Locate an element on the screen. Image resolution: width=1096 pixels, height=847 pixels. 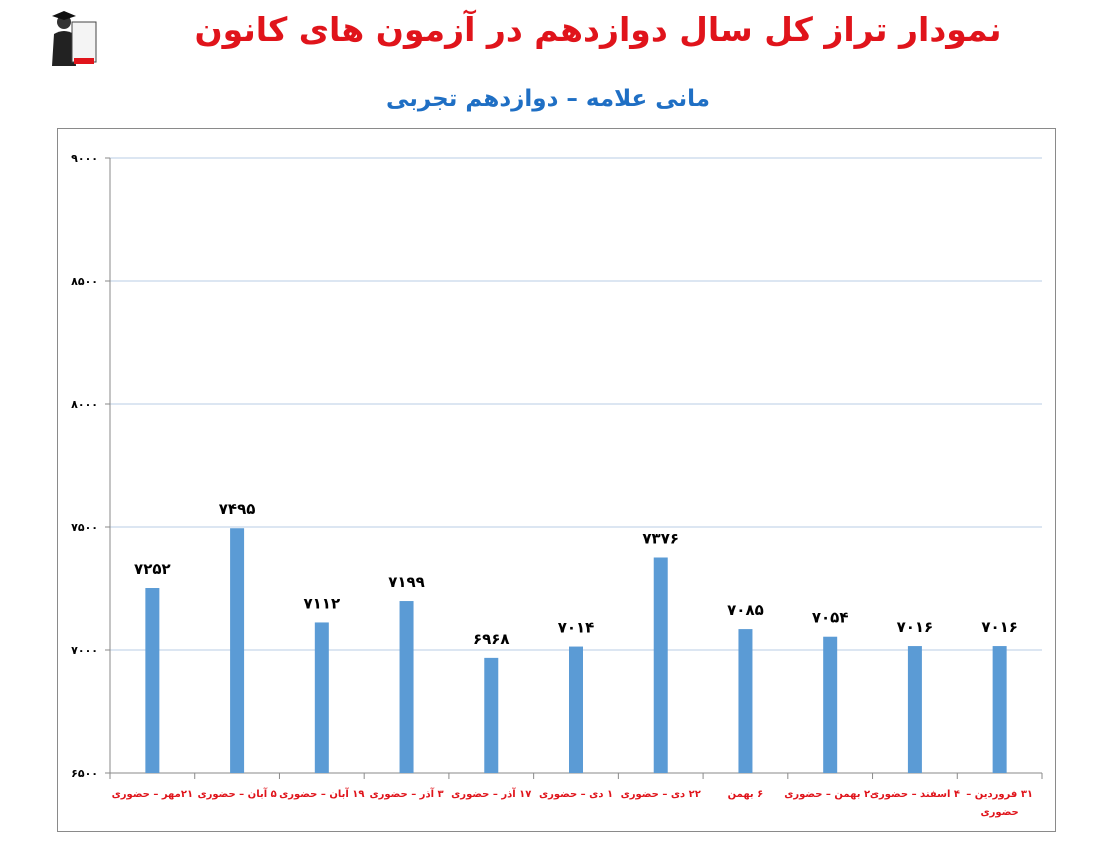
school-logo is located at coordinates (73, 39).